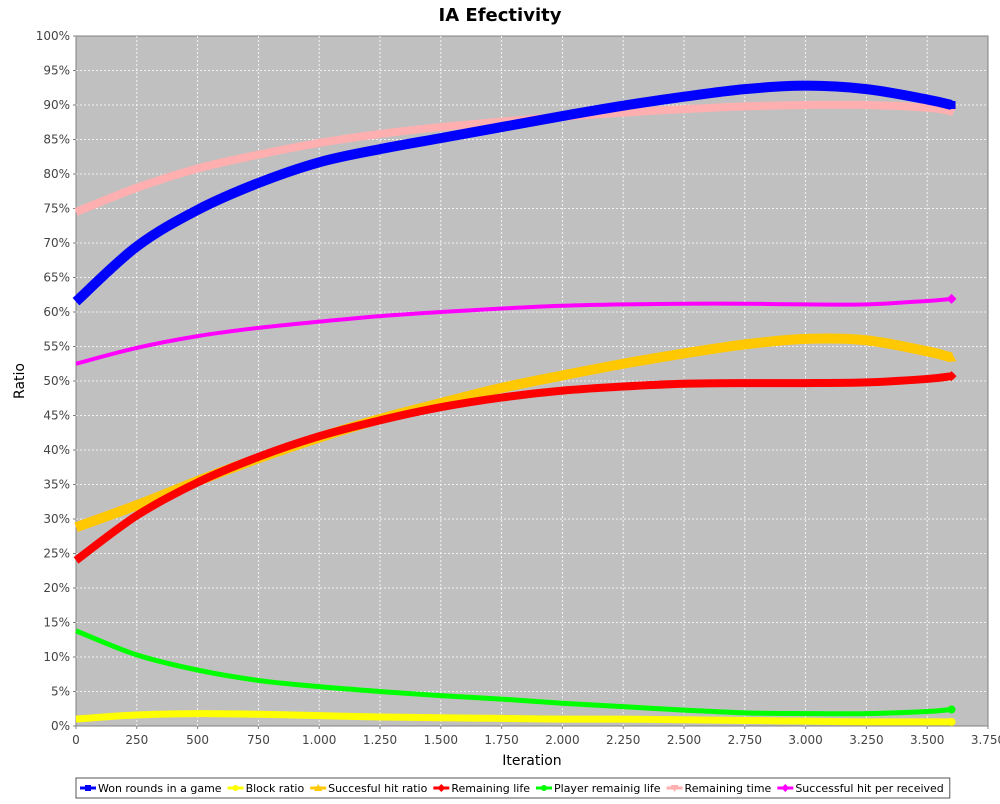 The height and width of the screenshot is (804, 1000). Describe the element at coordinates (20, 381) in the screenshot. I see `y-axis-label: Ratio` at that location.